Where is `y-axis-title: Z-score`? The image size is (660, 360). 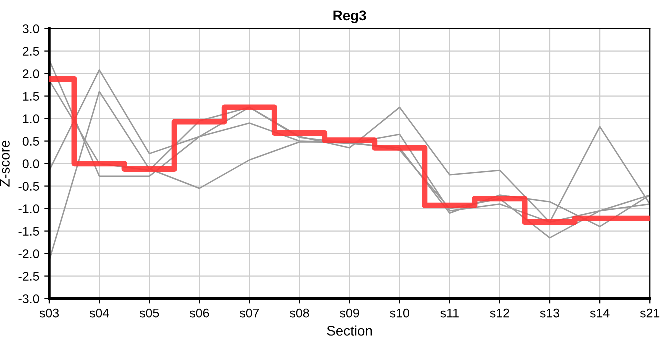 y-axis-title: Z-score is located at coordinates (5, 163).